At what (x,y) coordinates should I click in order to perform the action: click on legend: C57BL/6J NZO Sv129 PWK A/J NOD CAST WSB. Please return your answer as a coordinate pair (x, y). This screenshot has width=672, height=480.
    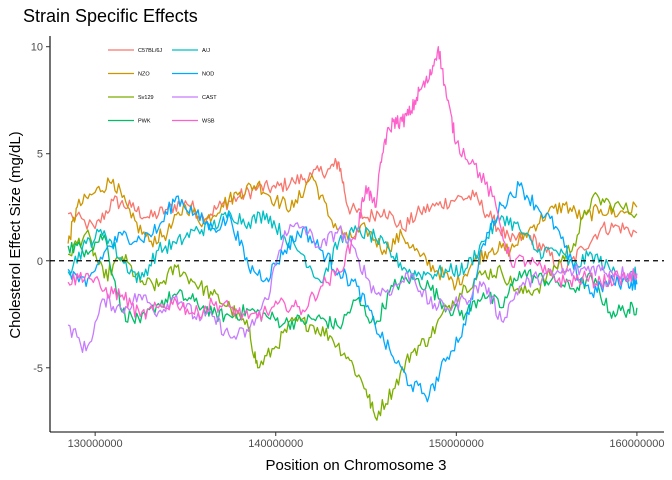
    Looking at the image, I should click on (162, 86).